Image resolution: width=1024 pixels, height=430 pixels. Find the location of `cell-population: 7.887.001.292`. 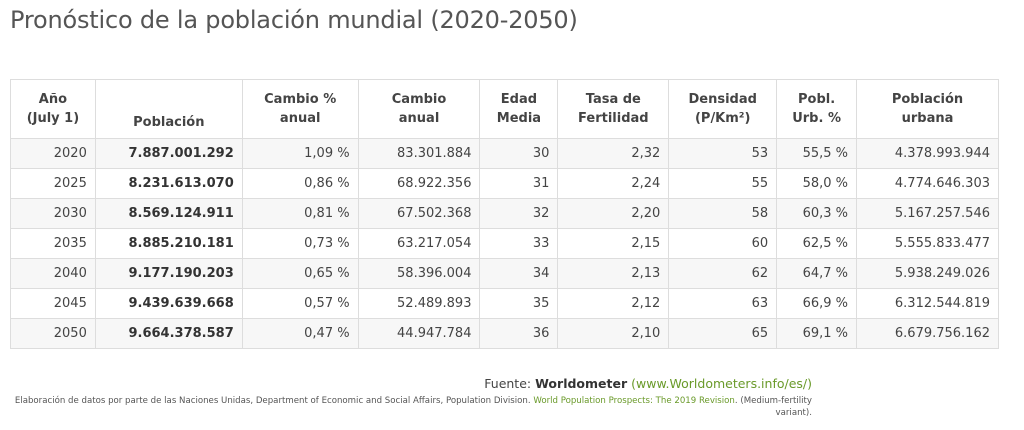

cell-population: 7.887.001.292 is located at coordinates (168, 153).